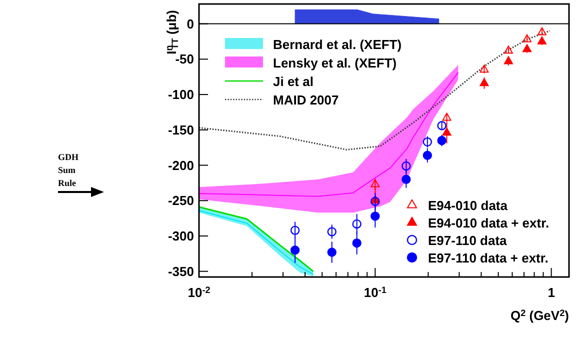 This screenshot has height=352, width=577. I want to click on legend-label: Ji et al, so click(293, 81).